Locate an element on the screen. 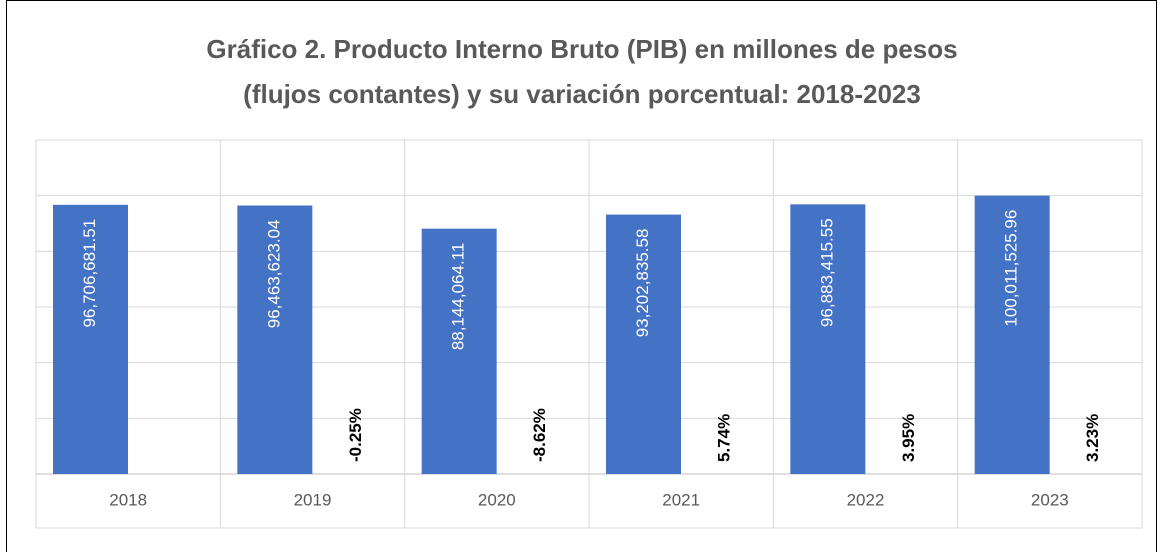 This screenshot has width=1164, height=552. data-label: 96,463,623.04 is located at coordinates (273, 274).